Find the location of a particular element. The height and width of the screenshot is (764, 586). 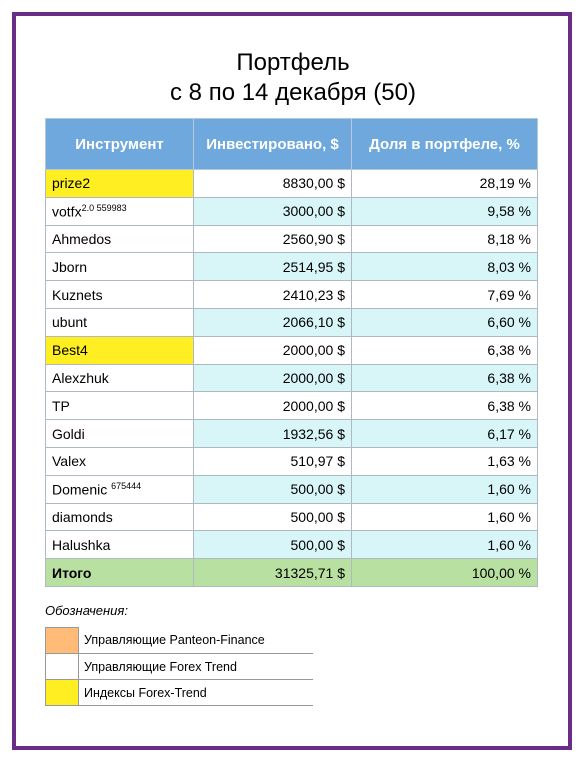

cell-share: 28,19 % is located at coordinates (444, 183).